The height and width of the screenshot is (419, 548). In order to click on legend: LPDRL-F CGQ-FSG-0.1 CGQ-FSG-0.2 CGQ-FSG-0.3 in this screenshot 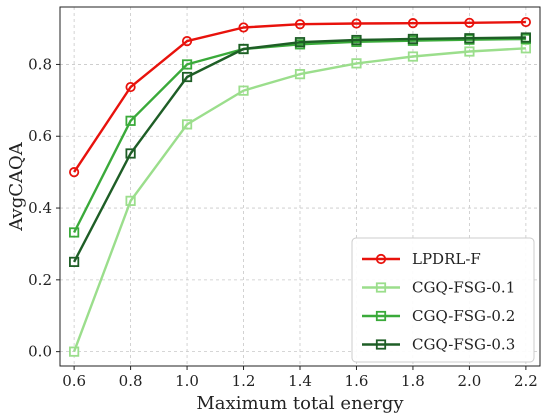, I will do `click(443, 300)`.